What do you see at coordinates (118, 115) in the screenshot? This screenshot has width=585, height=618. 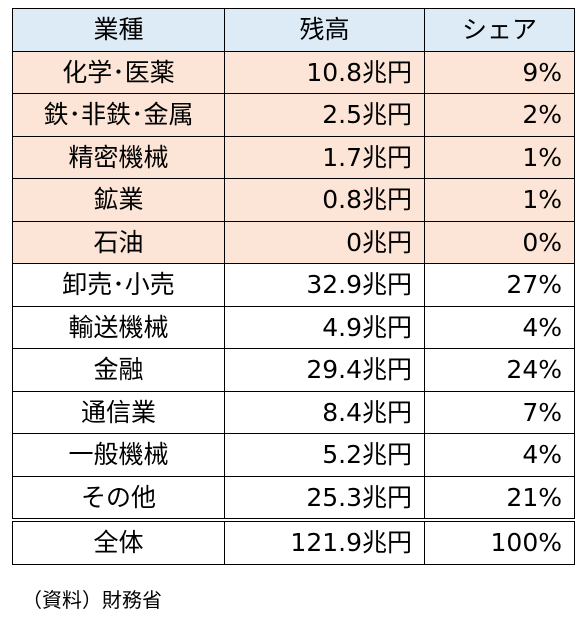 I see `industry-cell: 鉄･非鉄･金属` at bounding box center [118, 115].